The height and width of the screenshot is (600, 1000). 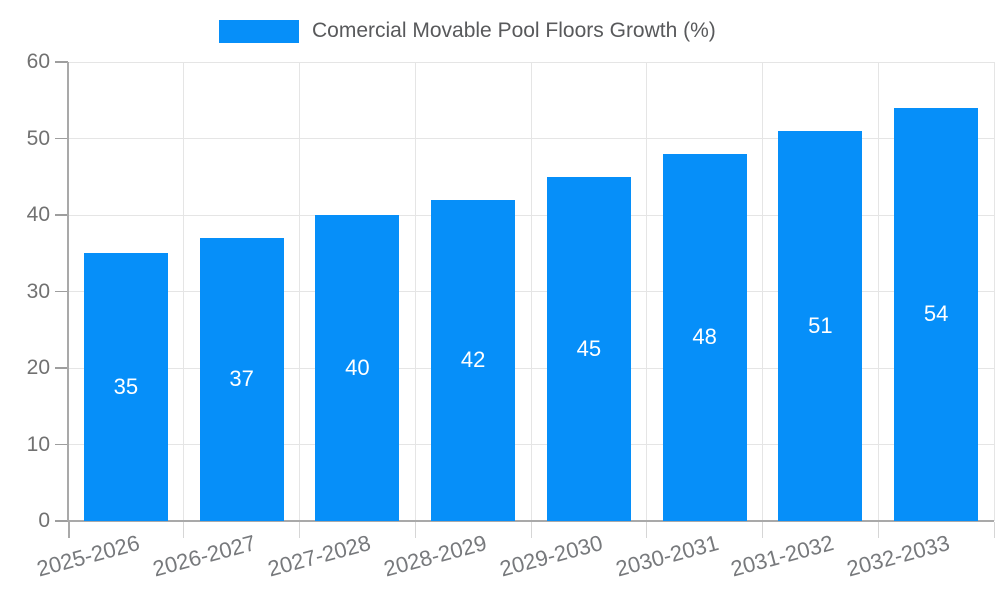 I want to click on bar-value-label: 37, so click(x=241, y=379).